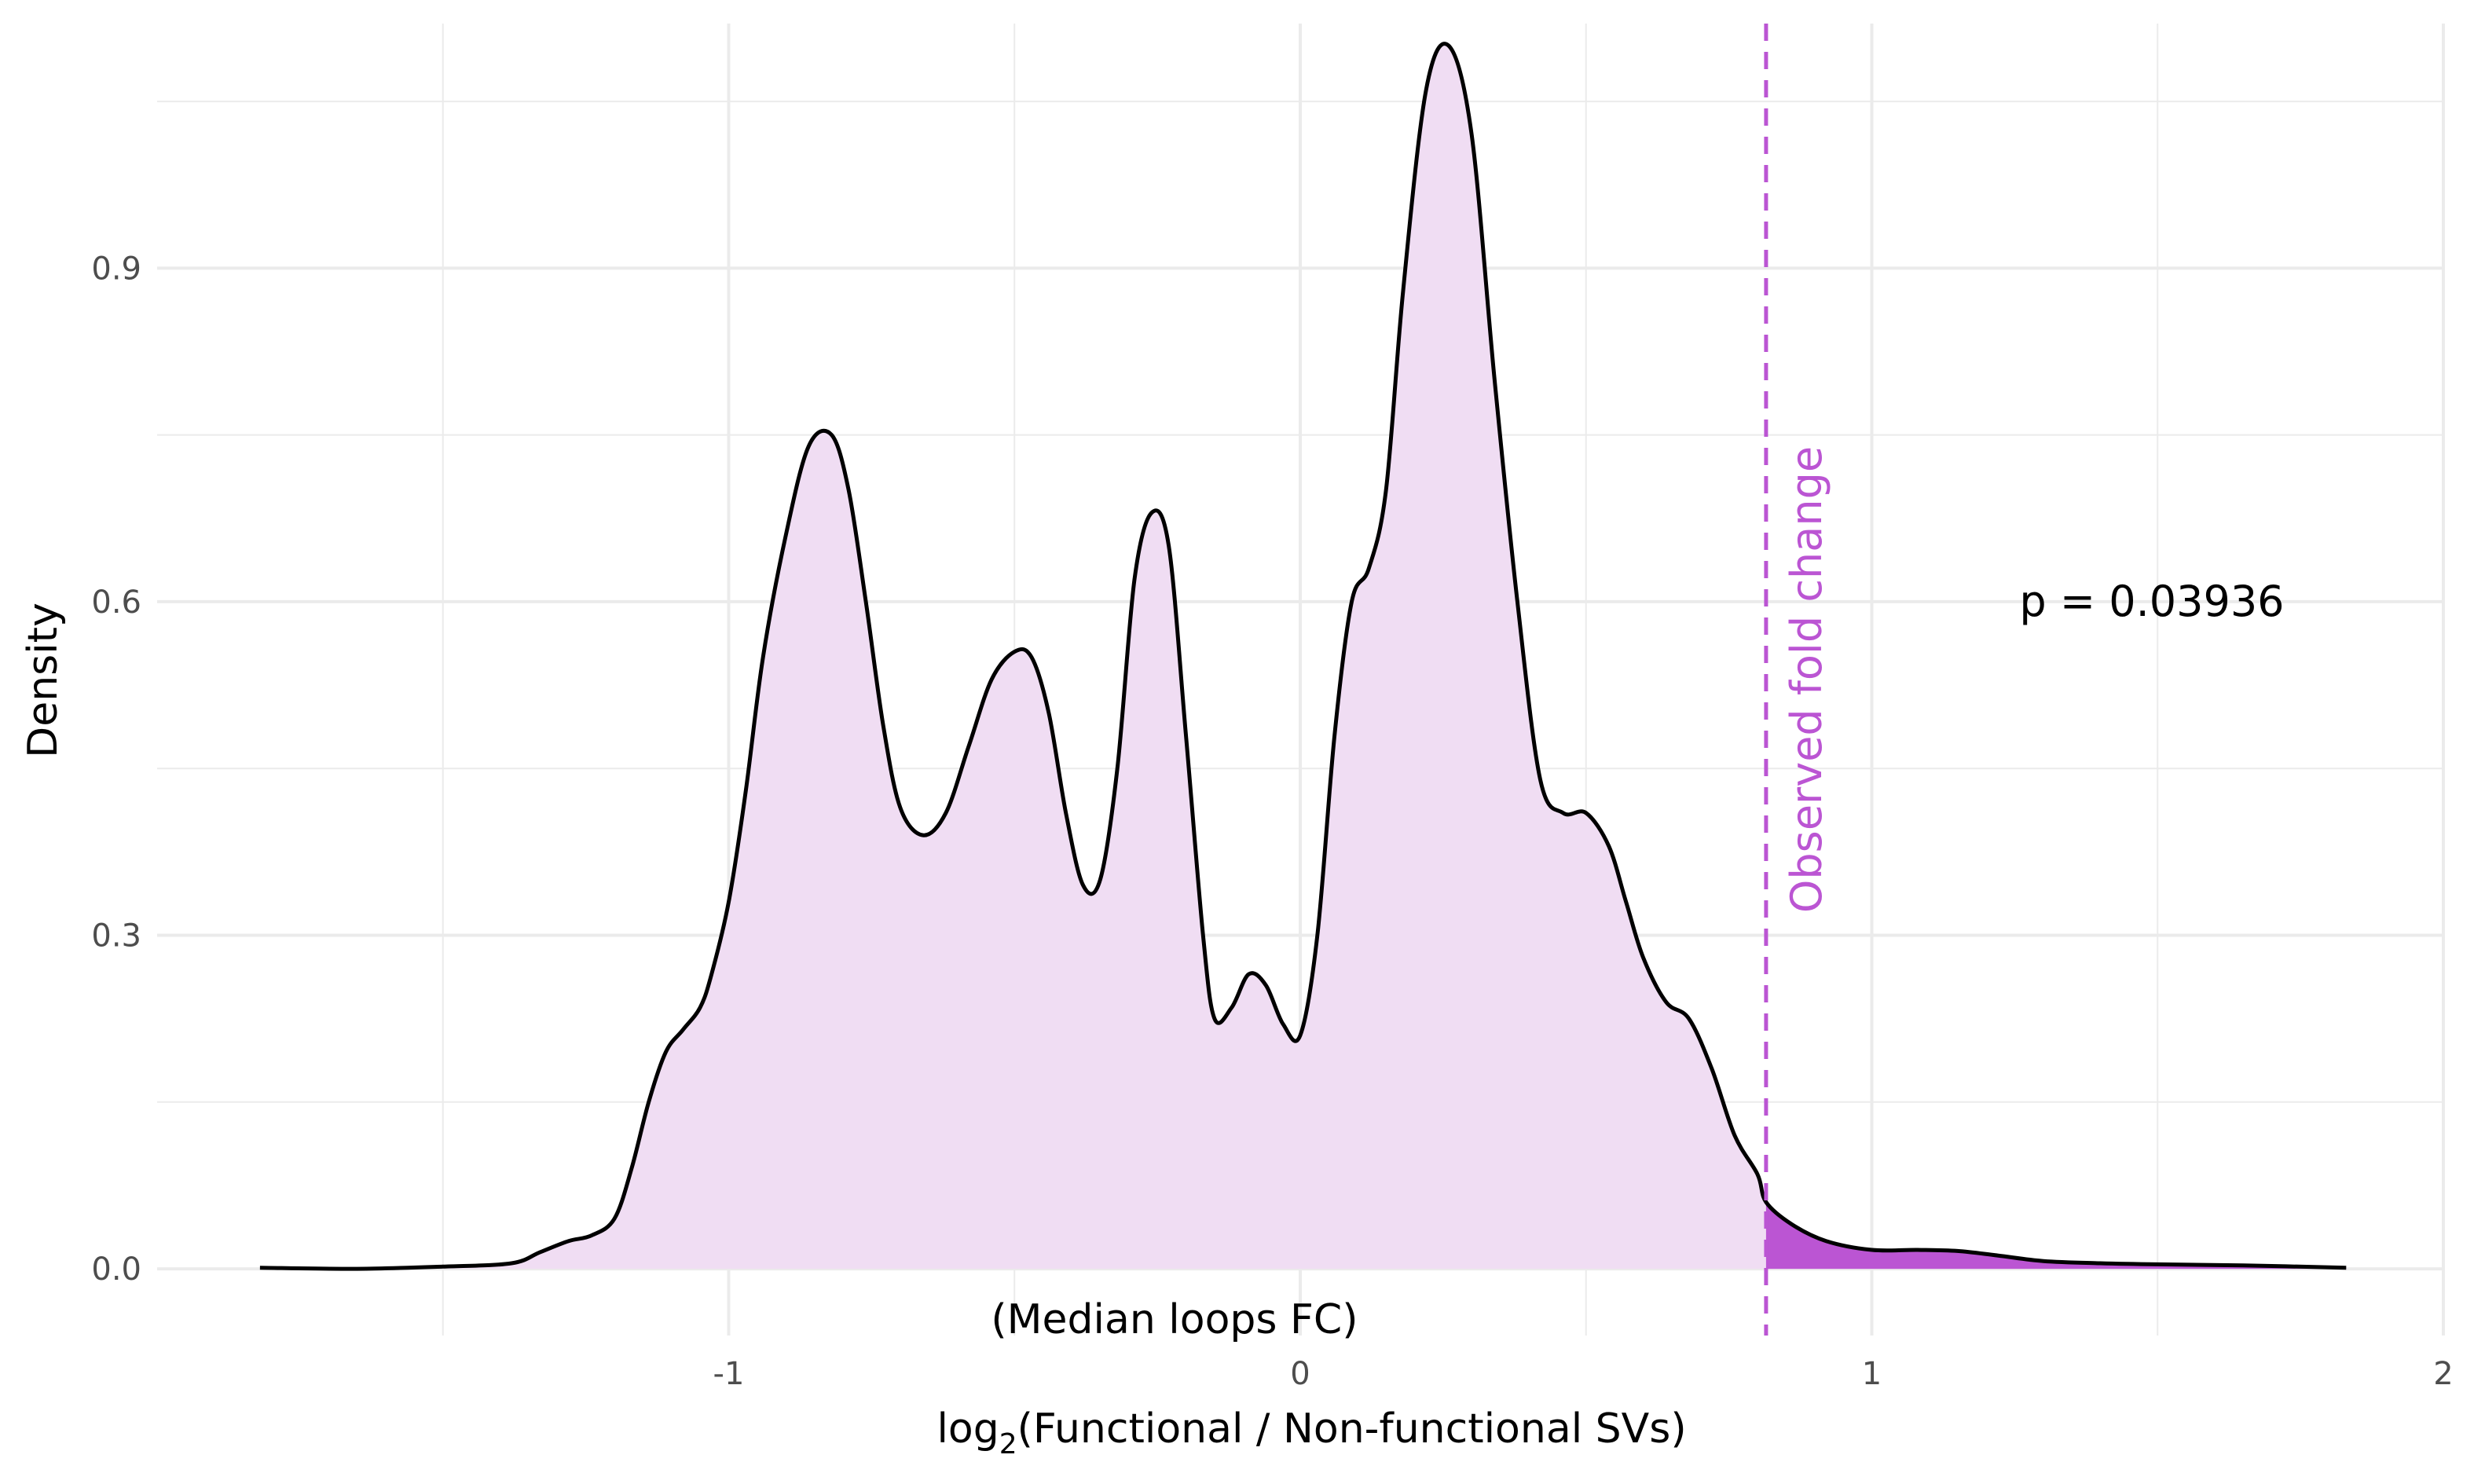 This screenshot has width=2474, height=1484. Describe the element at coordinates (116, 269) in the screenshot. I see `y-tick-label: 0.9` at that location.